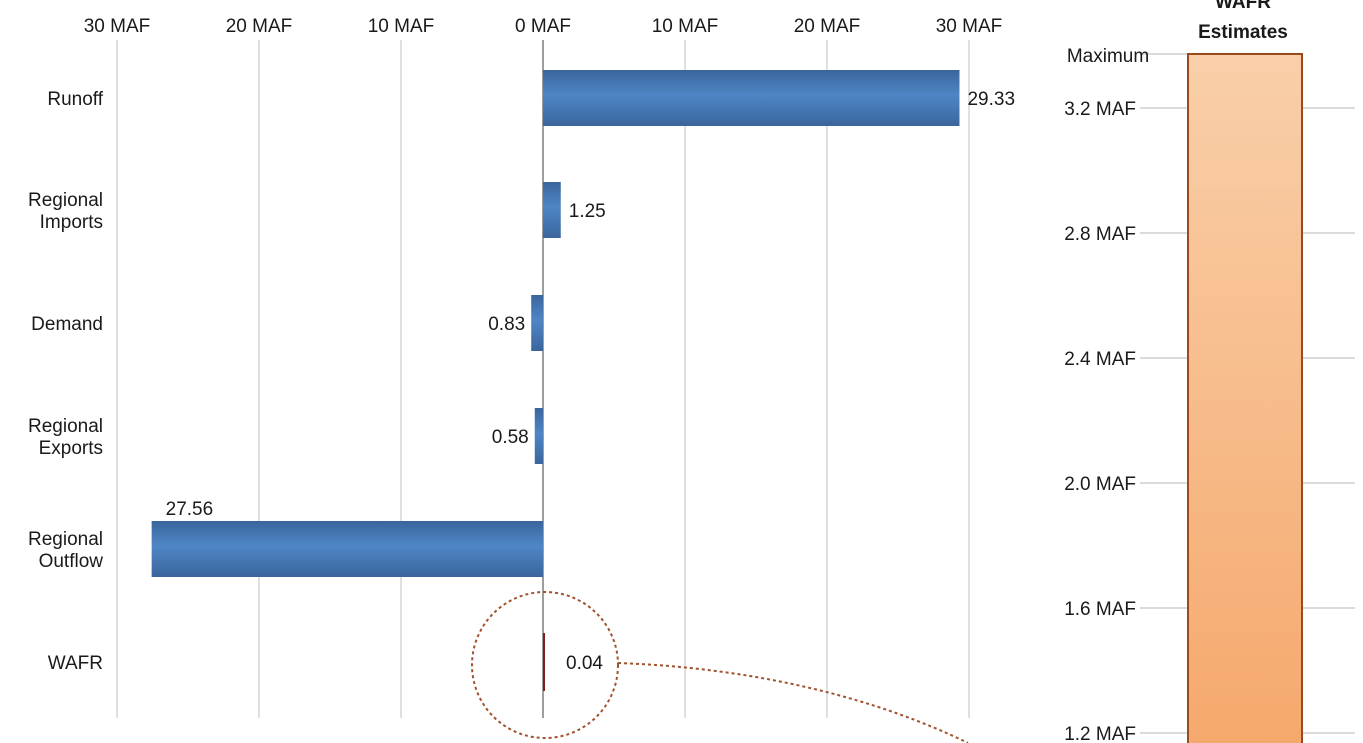  I want to click on data-label: 27.56, so click(190, 509).